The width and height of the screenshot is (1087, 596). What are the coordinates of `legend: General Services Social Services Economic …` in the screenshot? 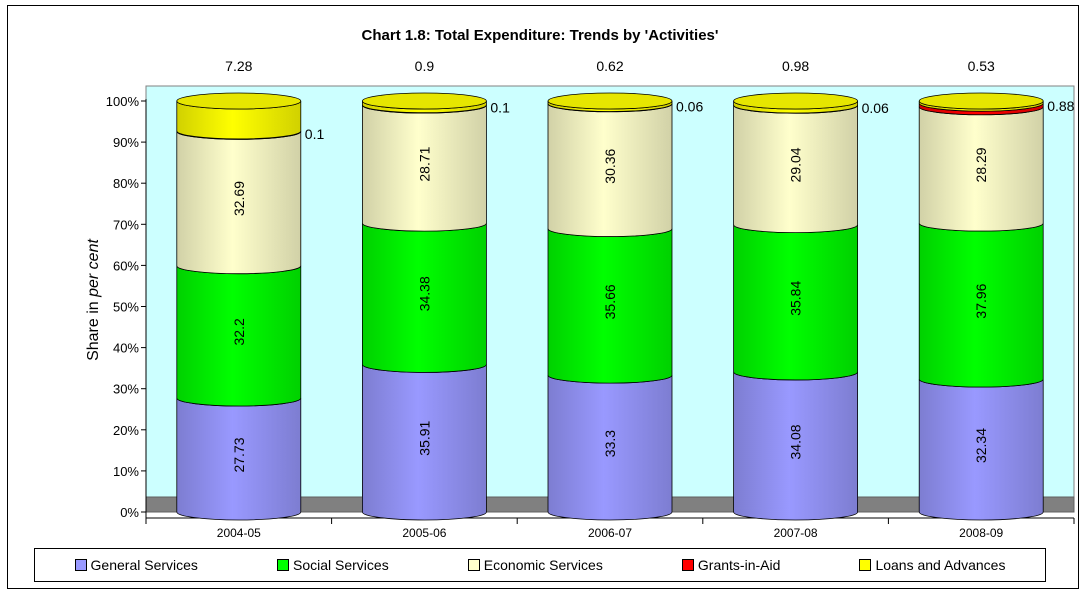 It's located at (540, 565).